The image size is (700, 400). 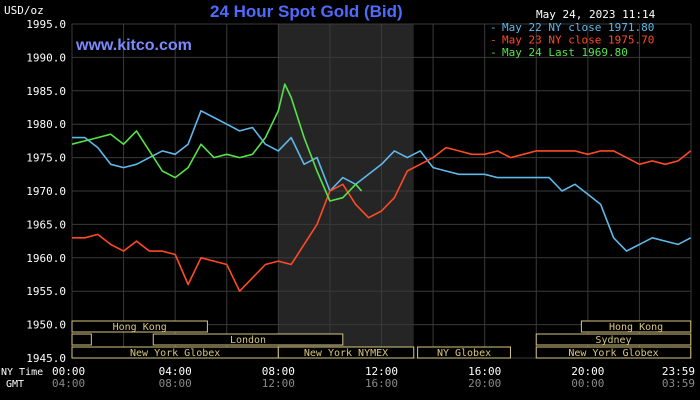 What do you see at coordinates (217, 142) in the screenshot?
I see `series-line` at bounding box center [217, 142].